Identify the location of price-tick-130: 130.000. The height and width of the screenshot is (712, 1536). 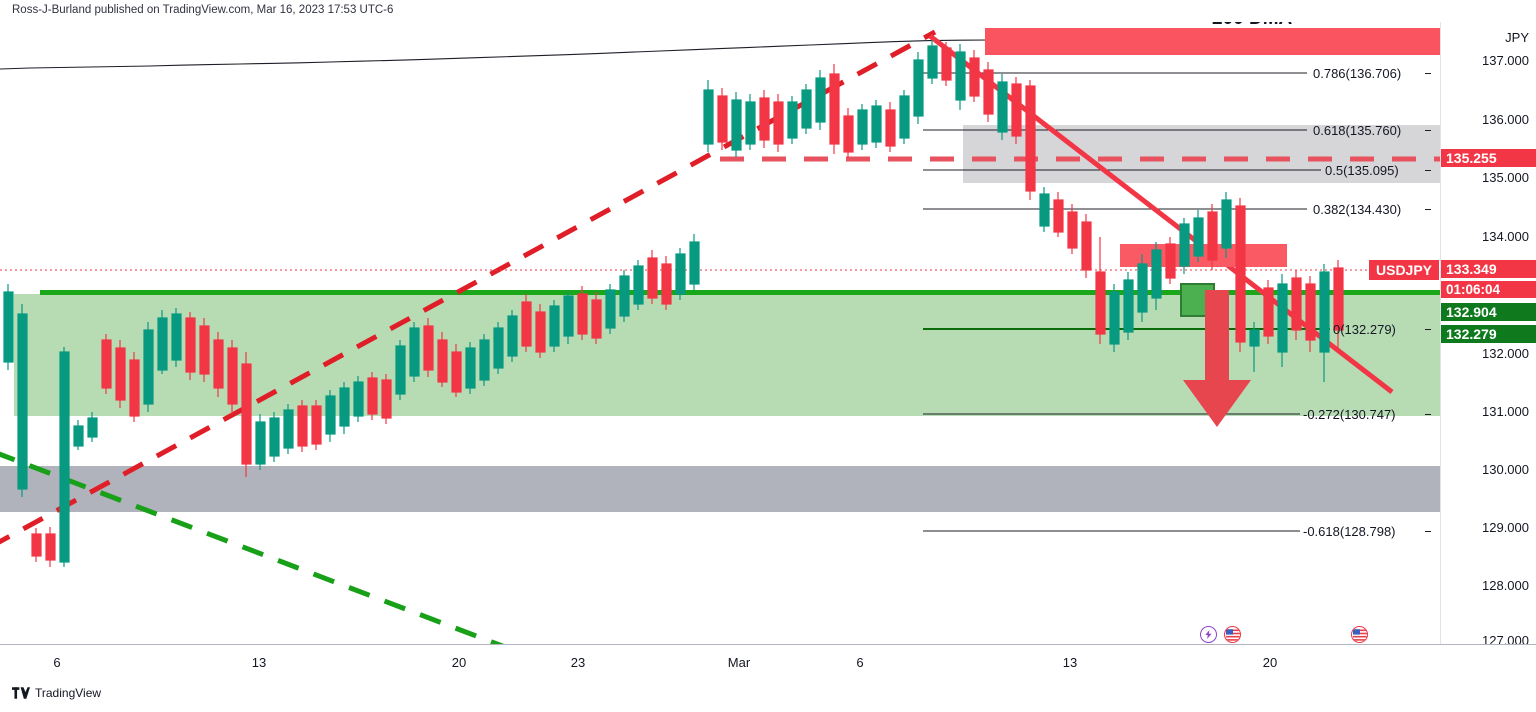
(1505, 469).